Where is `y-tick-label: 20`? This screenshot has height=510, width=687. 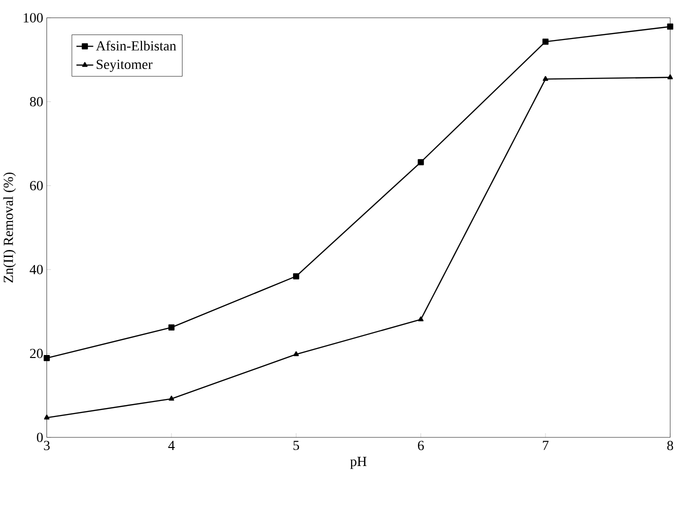
y-tick-label: 20 is located at coordinates (36, 353).